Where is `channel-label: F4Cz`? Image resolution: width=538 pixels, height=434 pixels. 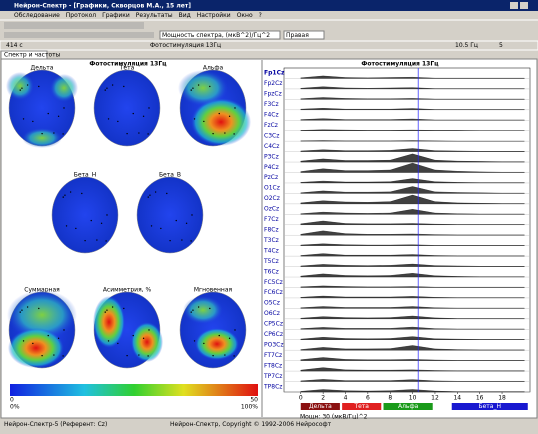
channel-label: F4Cz is located at coordinates (271, 115).